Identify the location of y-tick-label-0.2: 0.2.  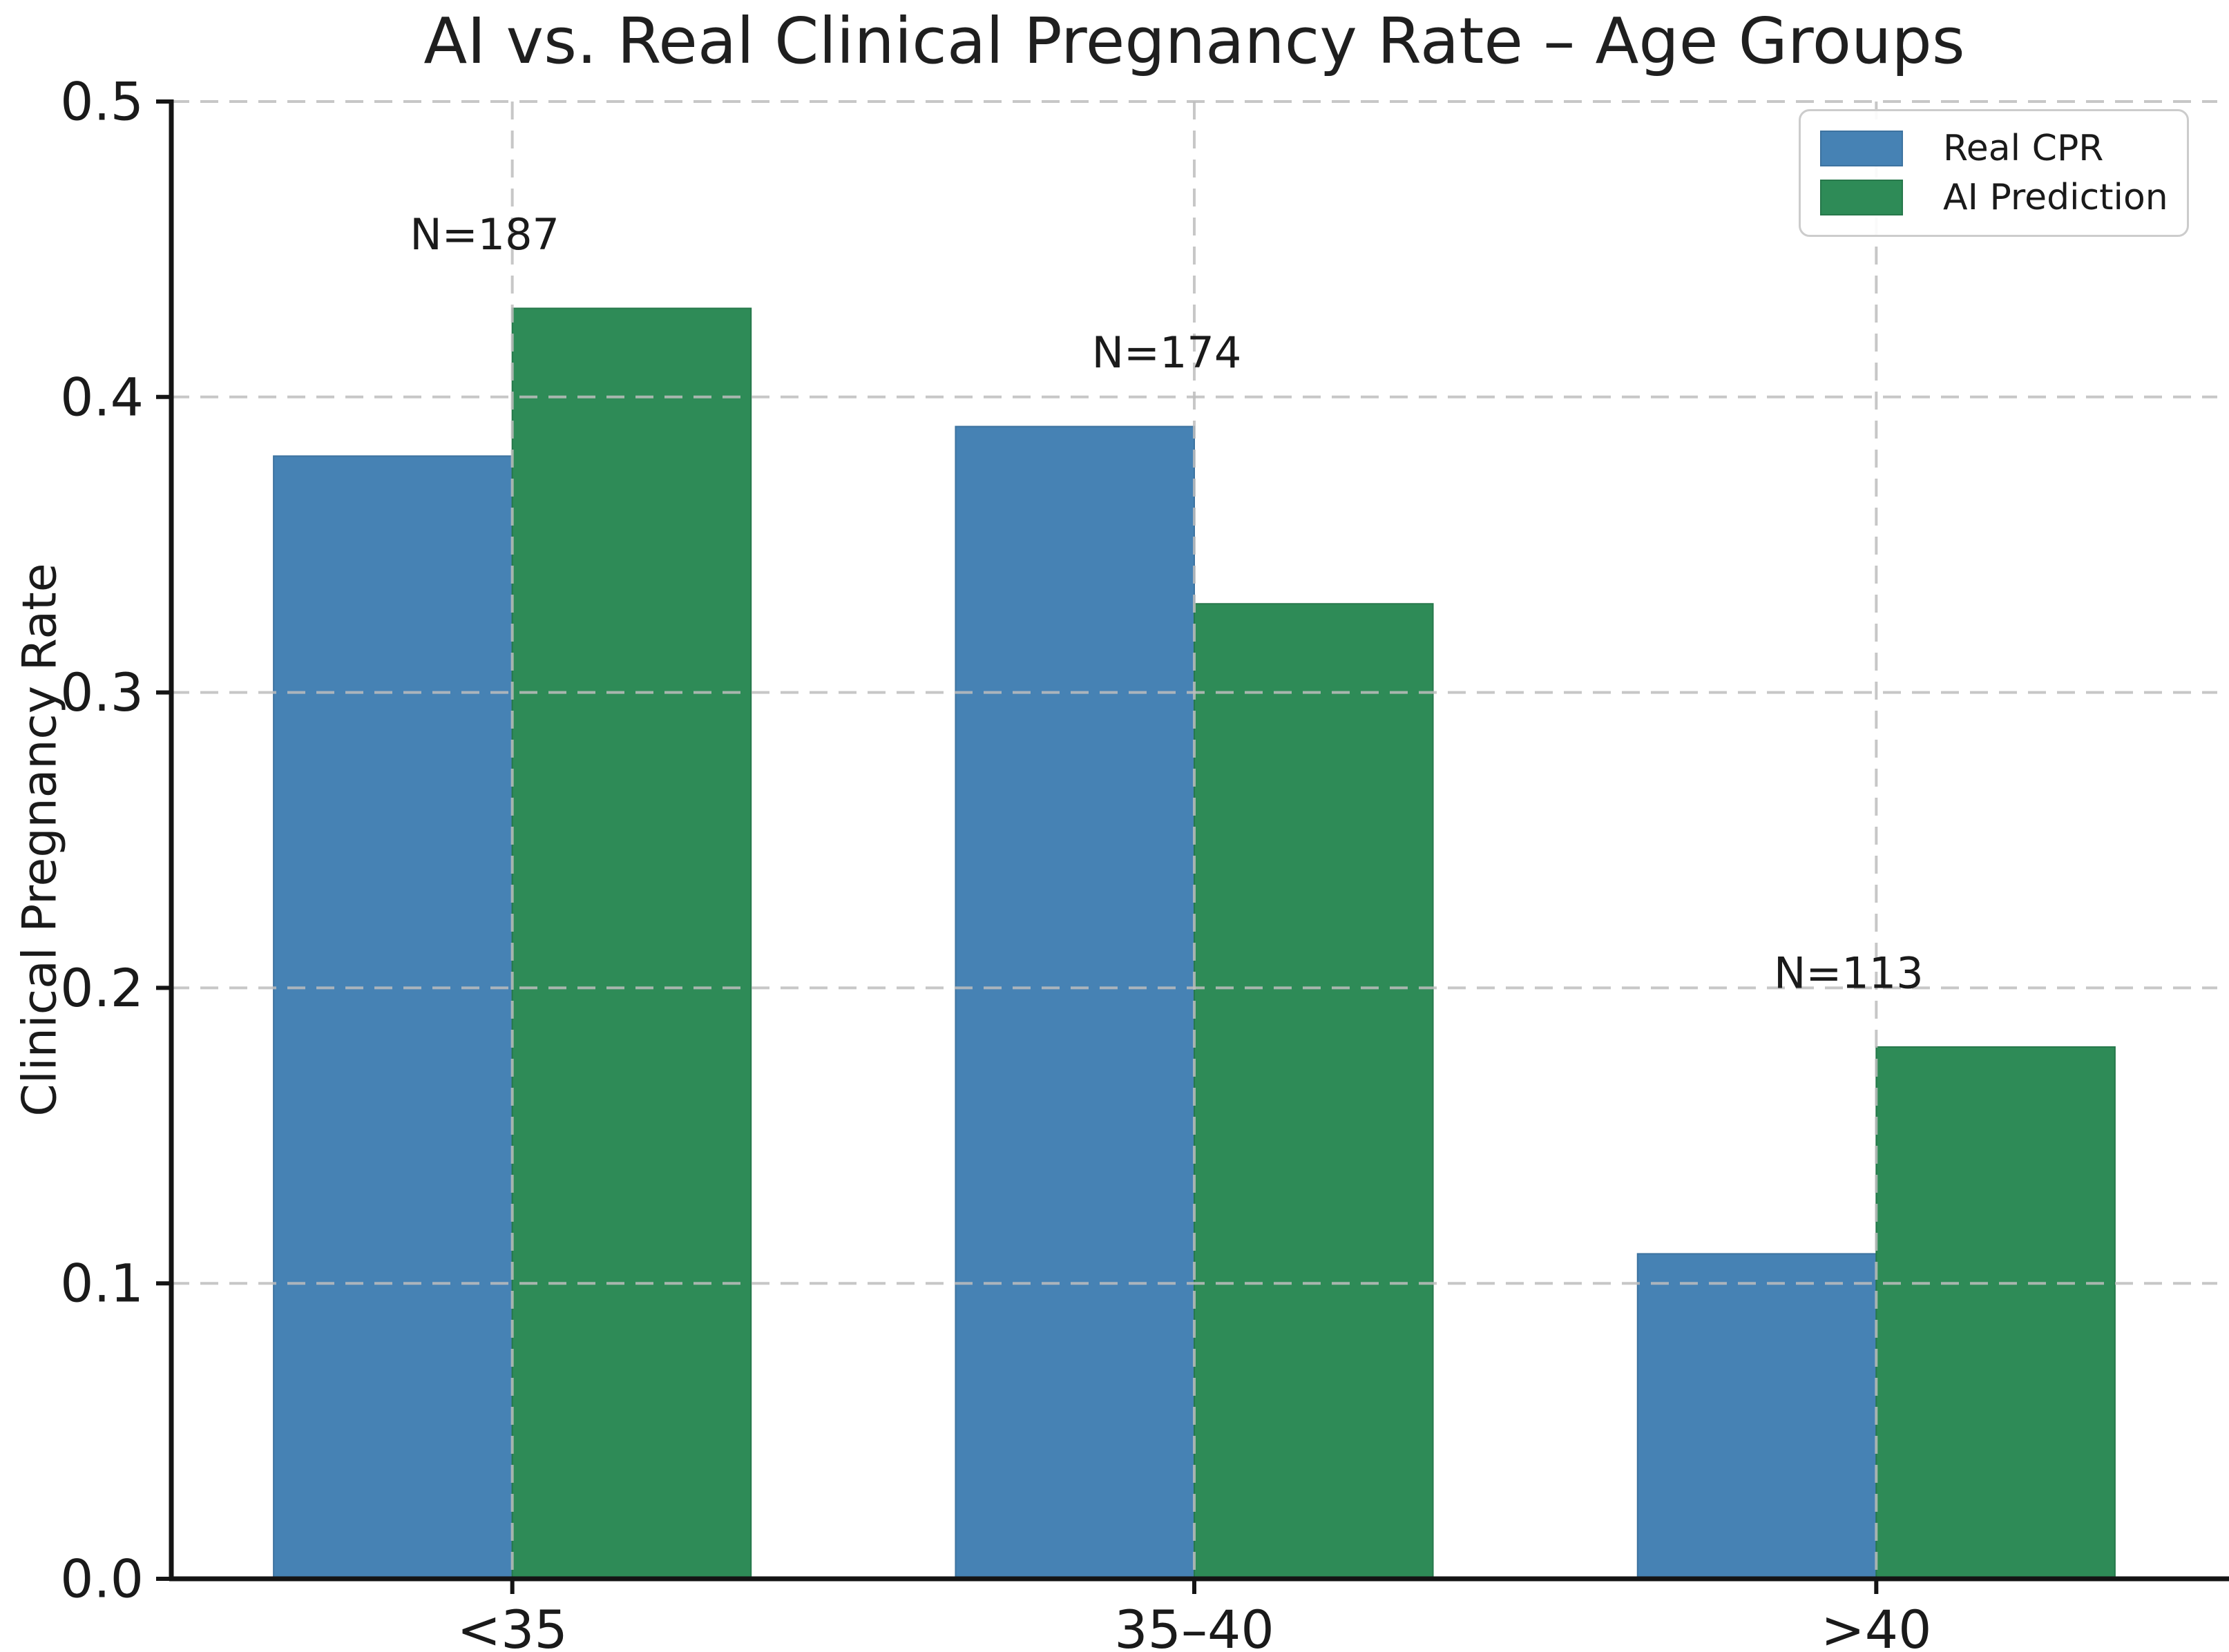
(102, 988).